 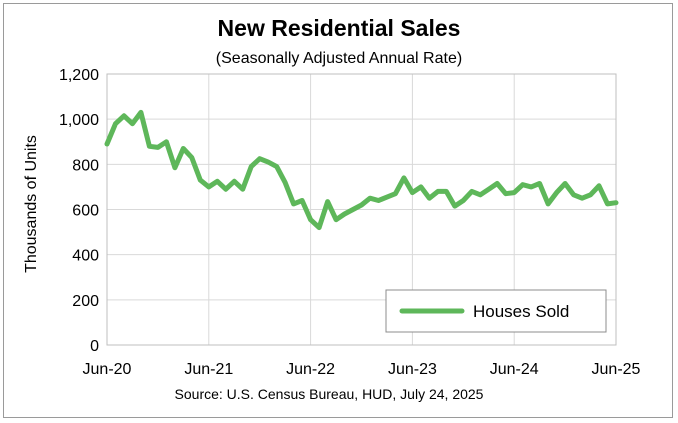 I want to click on y-tick-label: 800, so click(x=85, y=165).